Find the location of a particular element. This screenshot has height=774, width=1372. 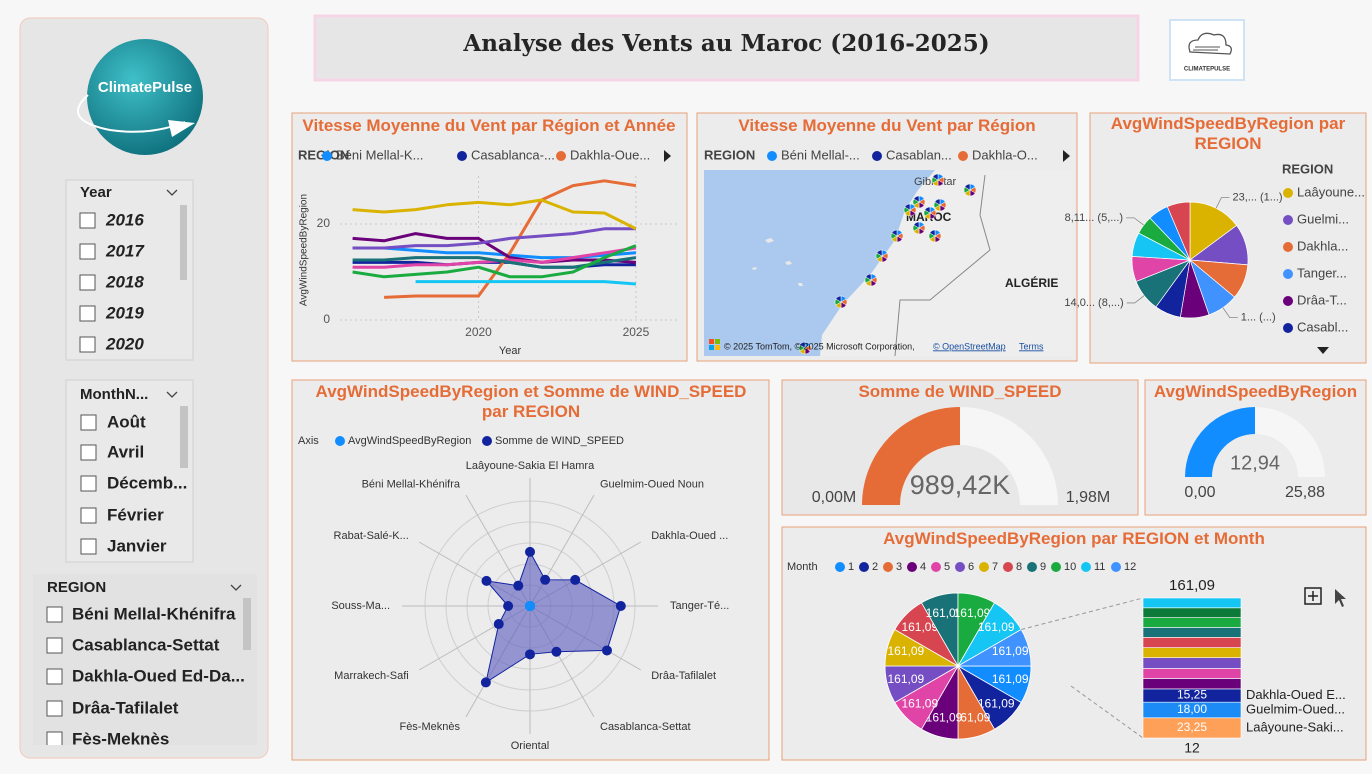

slicer-item: Août is located at coordinates (126, 421).